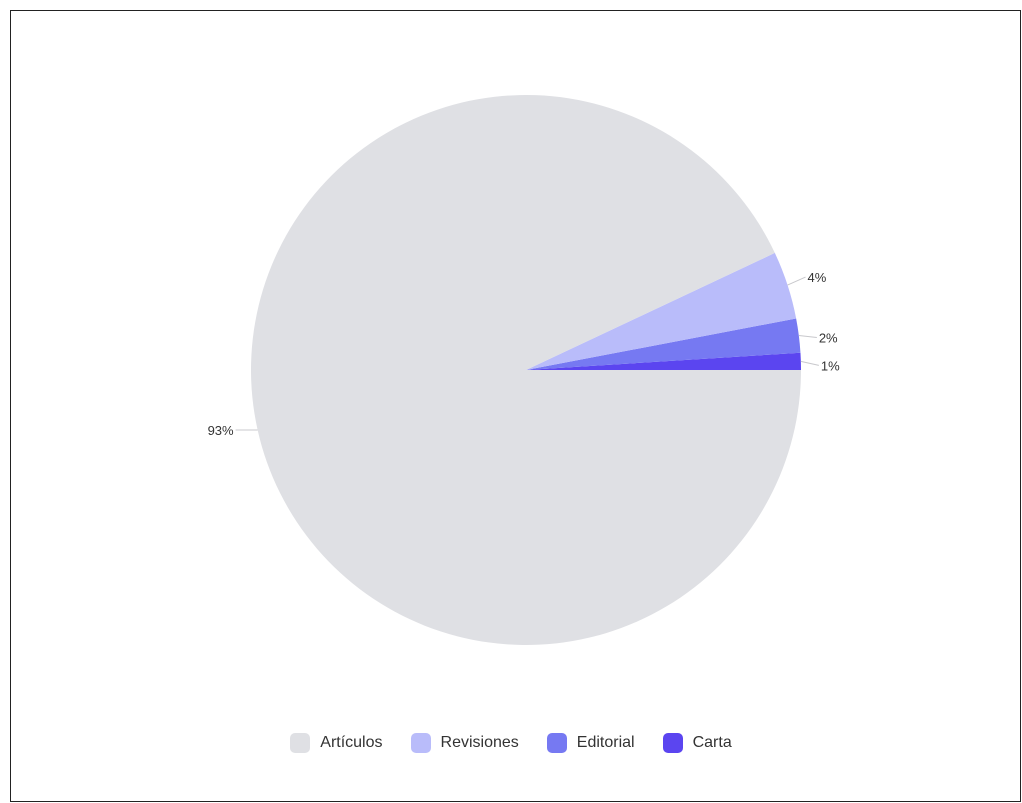  I want to click on legend-label: Carta, so click(712, 742).